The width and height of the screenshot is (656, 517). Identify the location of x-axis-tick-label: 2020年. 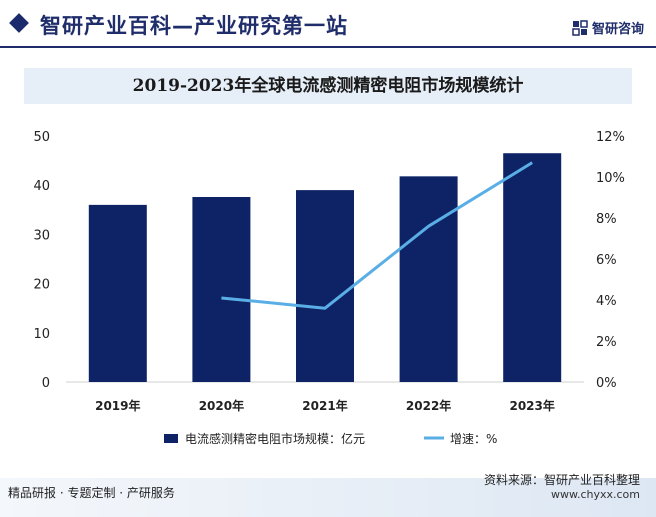
(221, 405).